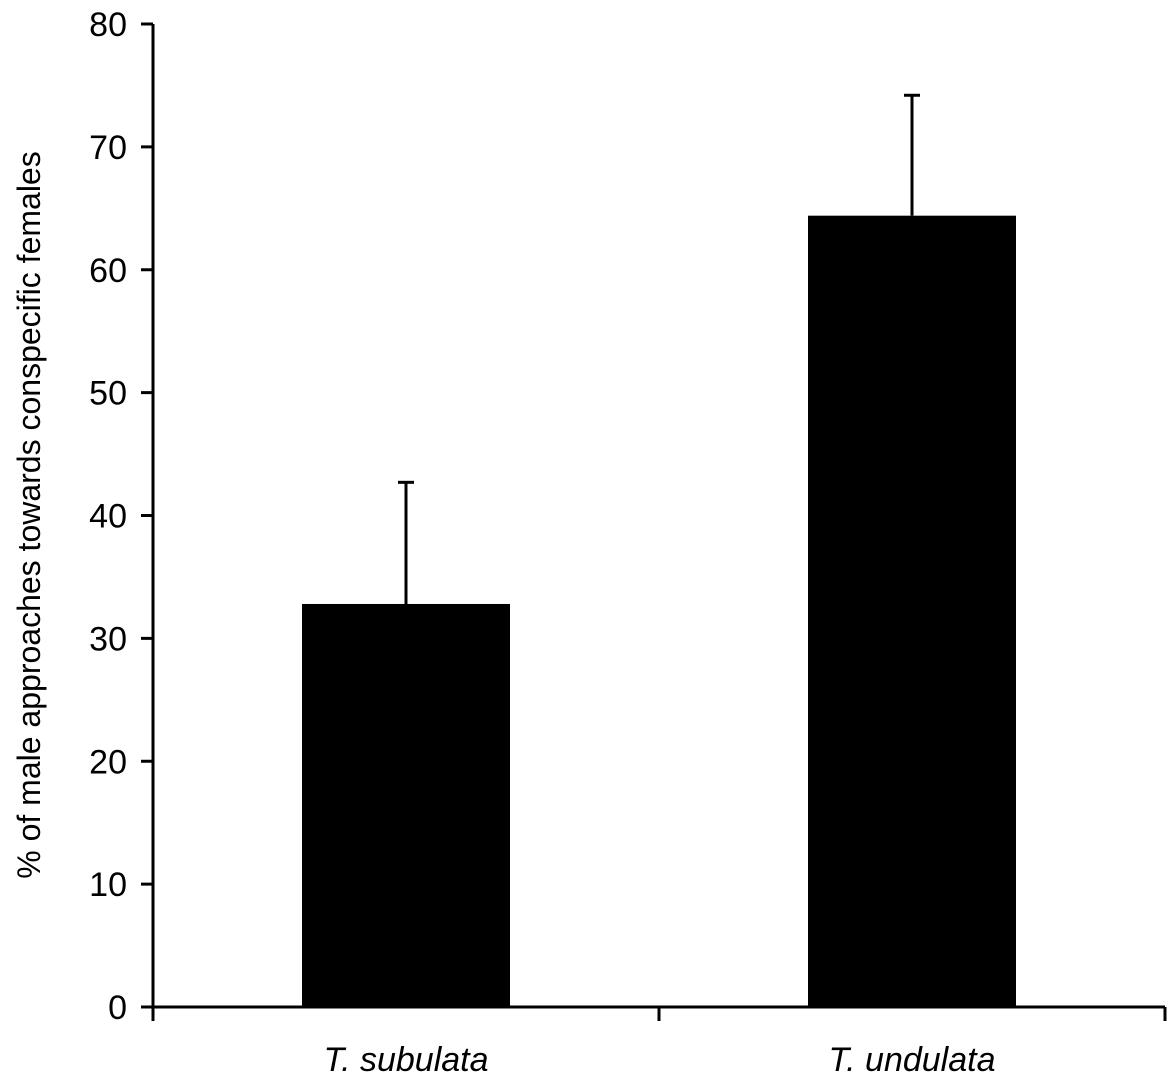  Describe the element at coordinates (108, 639) in the screenshot. I see `y-tick-label: 30` at that location.